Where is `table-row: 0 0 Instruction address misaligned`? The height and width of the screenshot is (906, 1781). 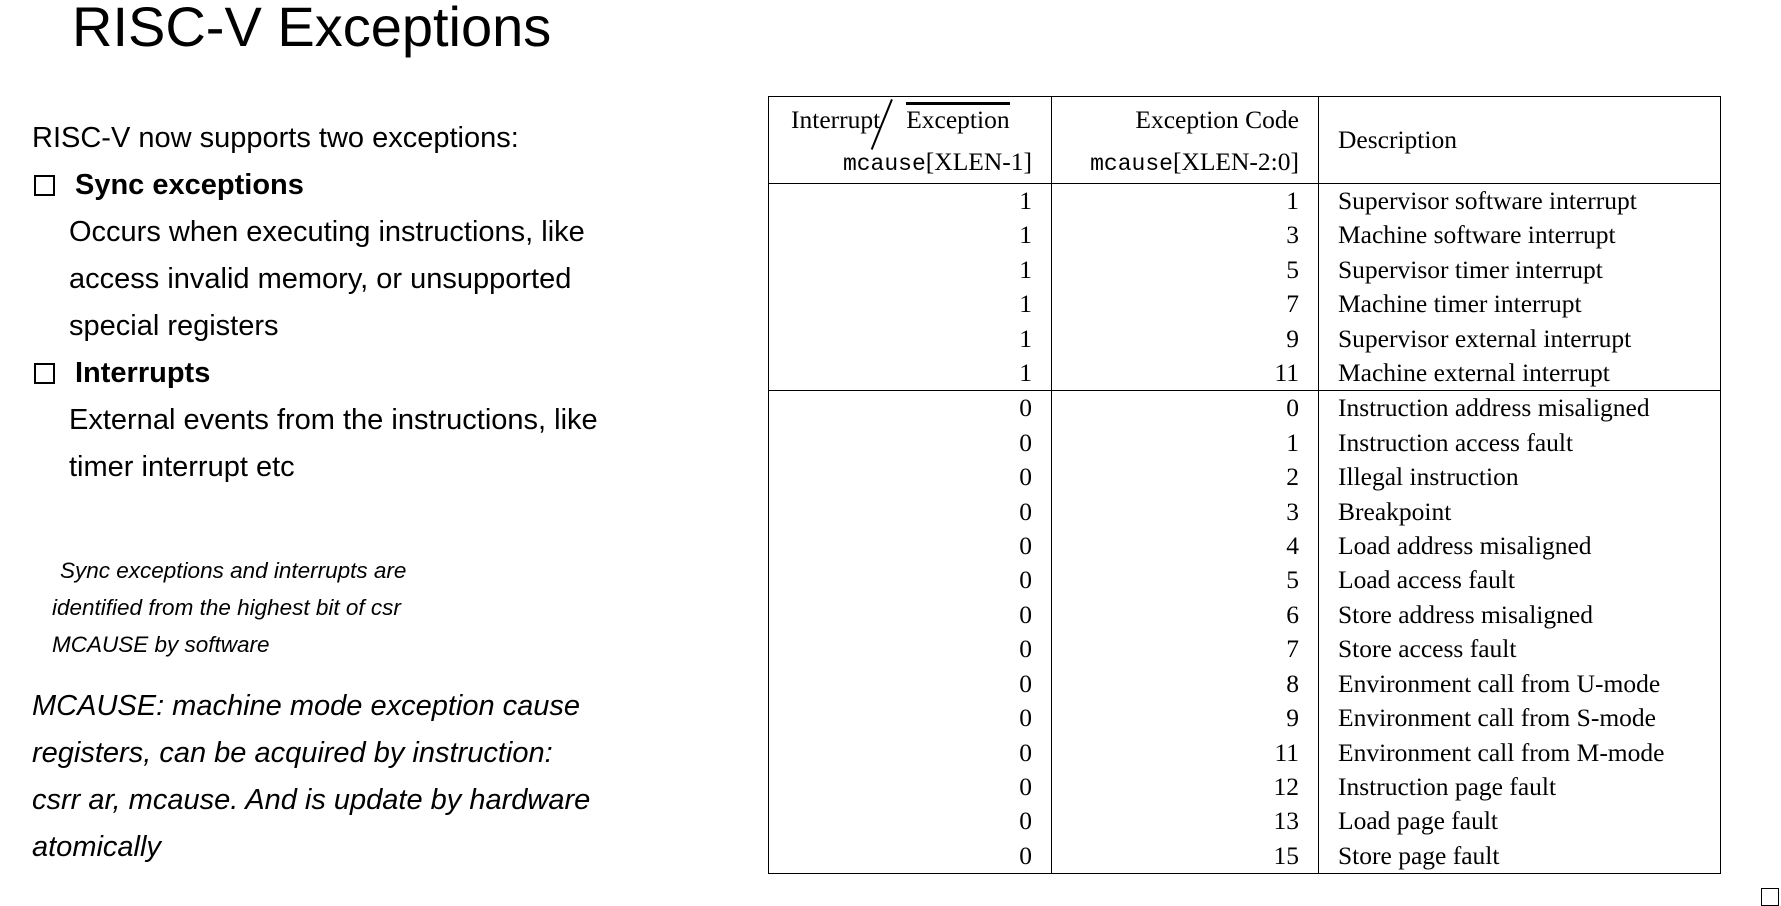 table-row: 0 0 Instruction address misaligned is located at coordinates (1245, 408).